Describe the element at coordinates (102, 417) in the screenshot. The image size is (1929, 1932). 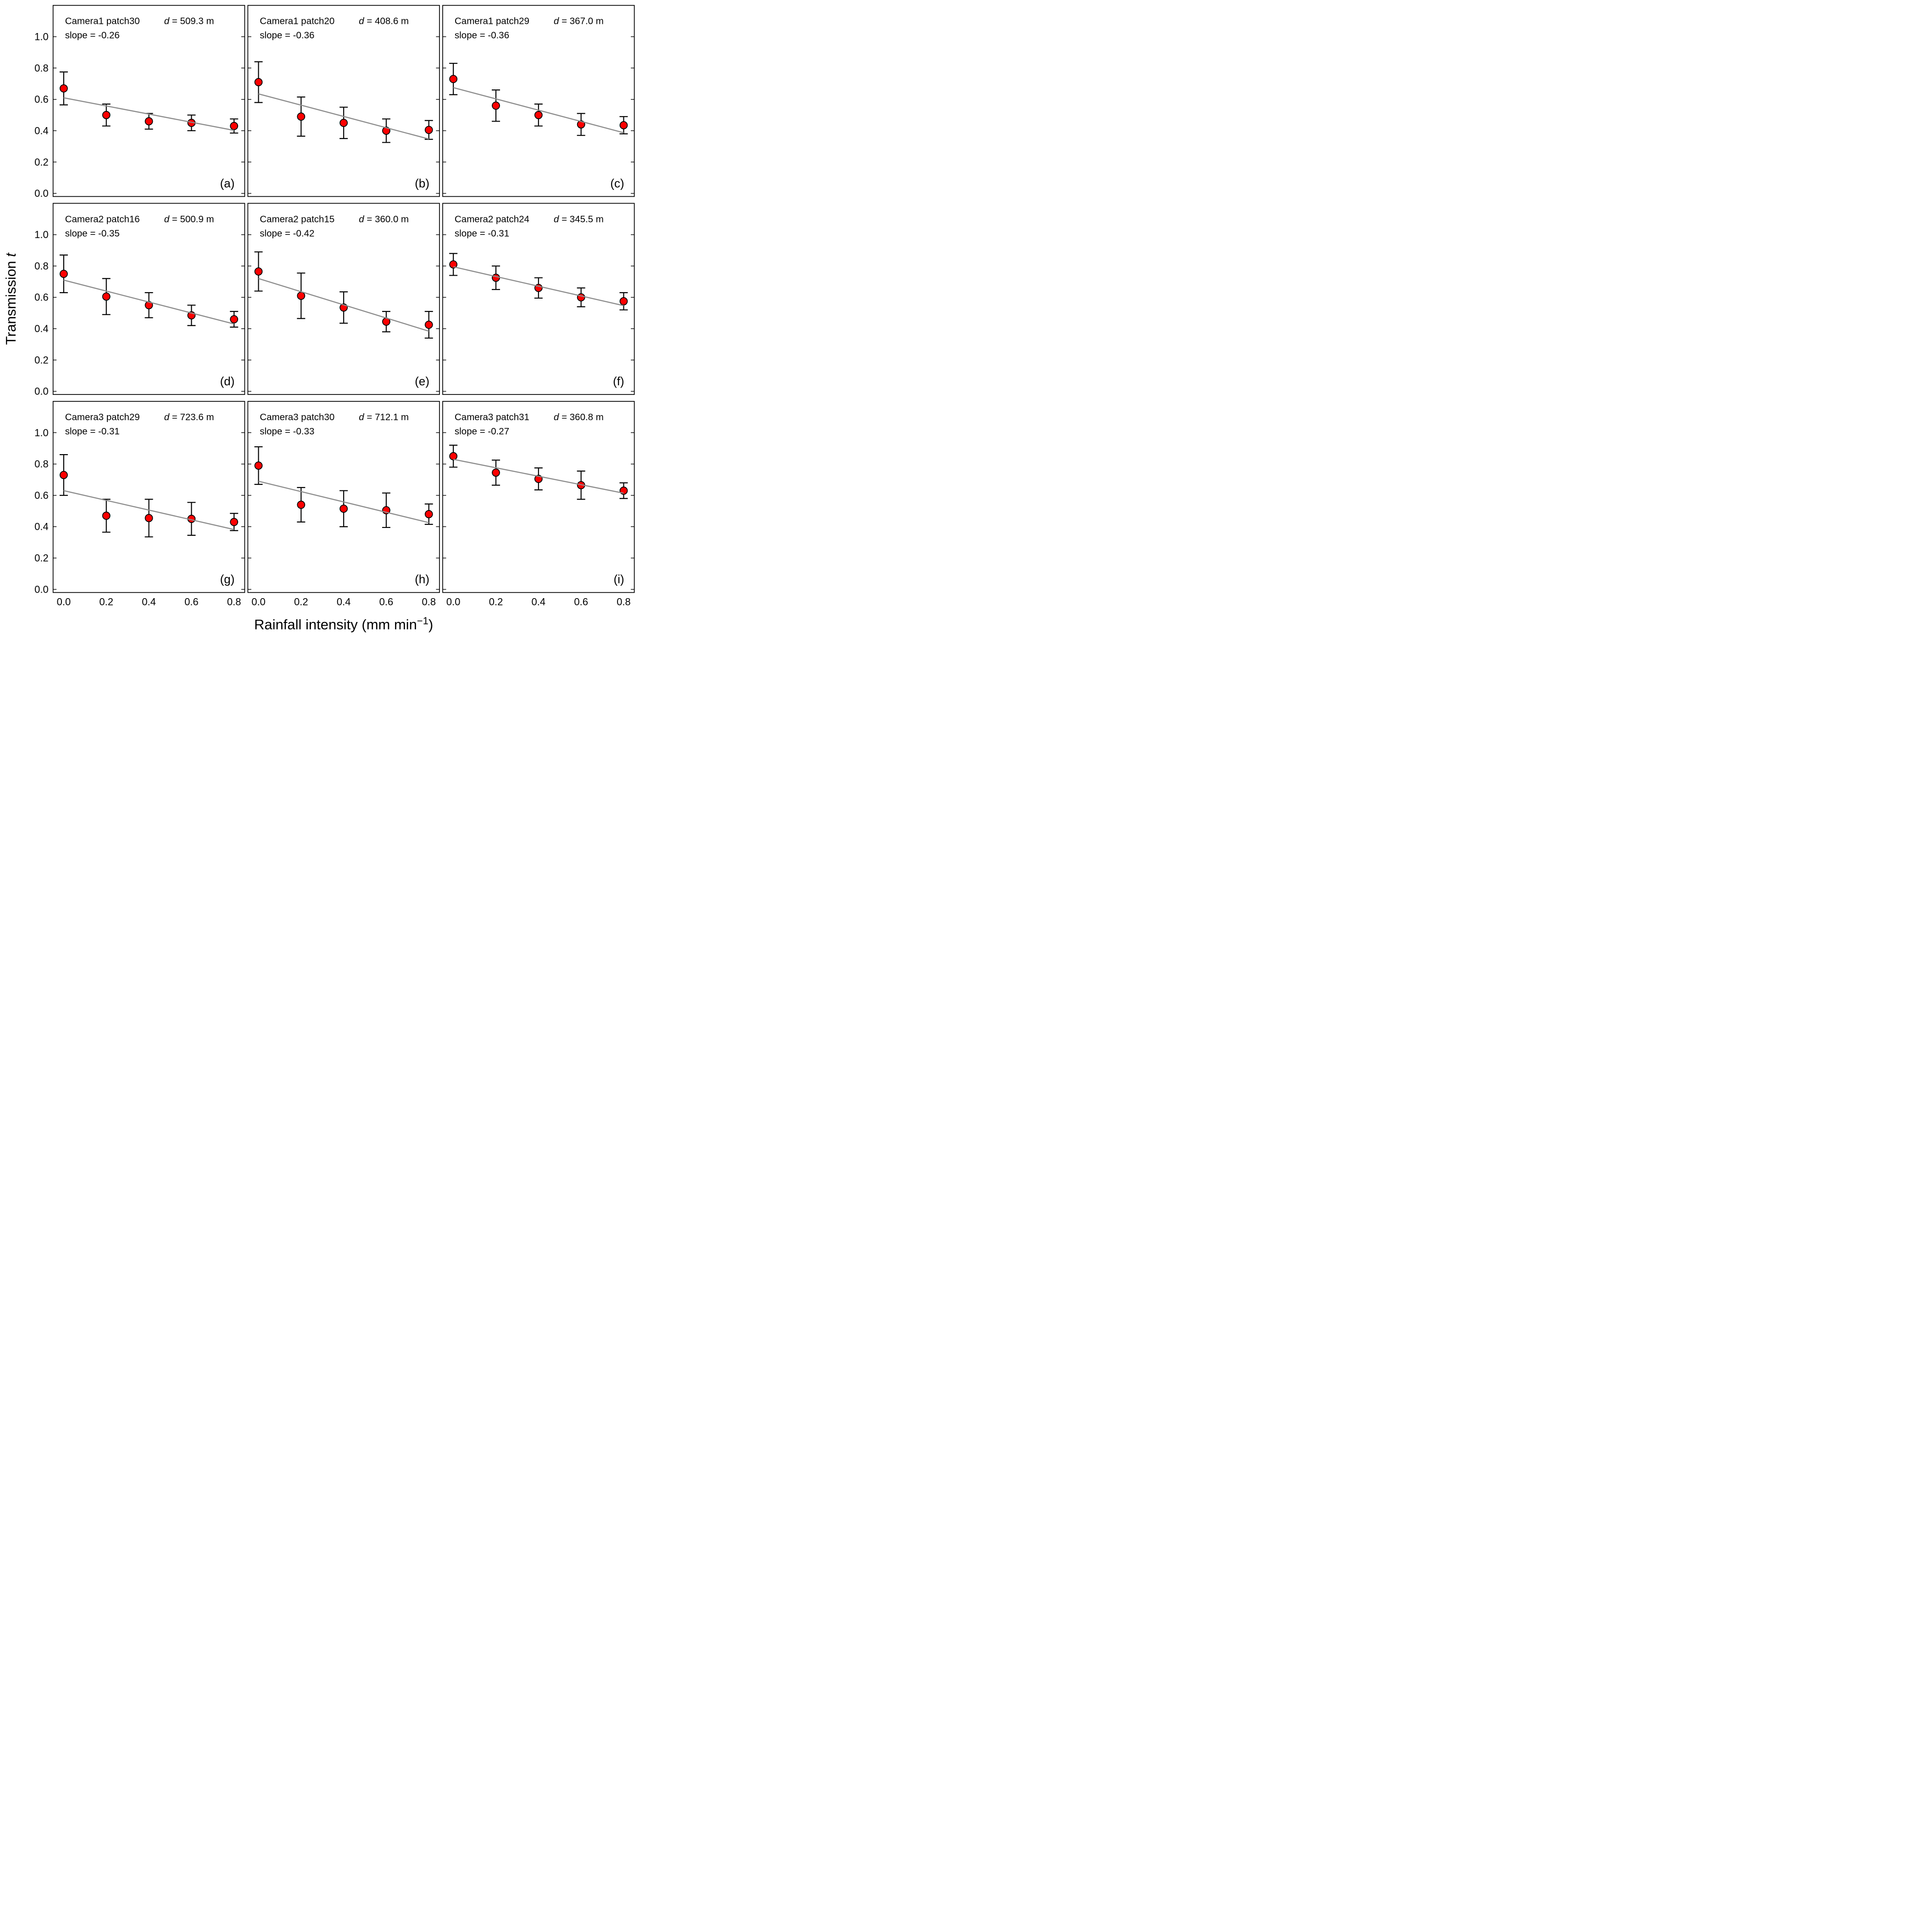
I see `panel-title: Camera3 patch29` at that location.